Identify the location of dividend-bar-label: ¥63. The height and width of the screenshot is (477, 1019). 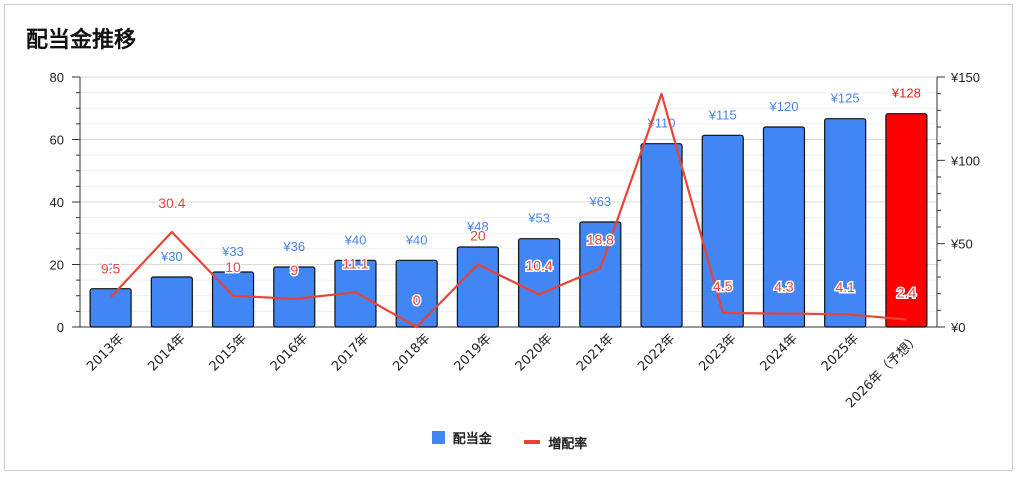
(599, 201).